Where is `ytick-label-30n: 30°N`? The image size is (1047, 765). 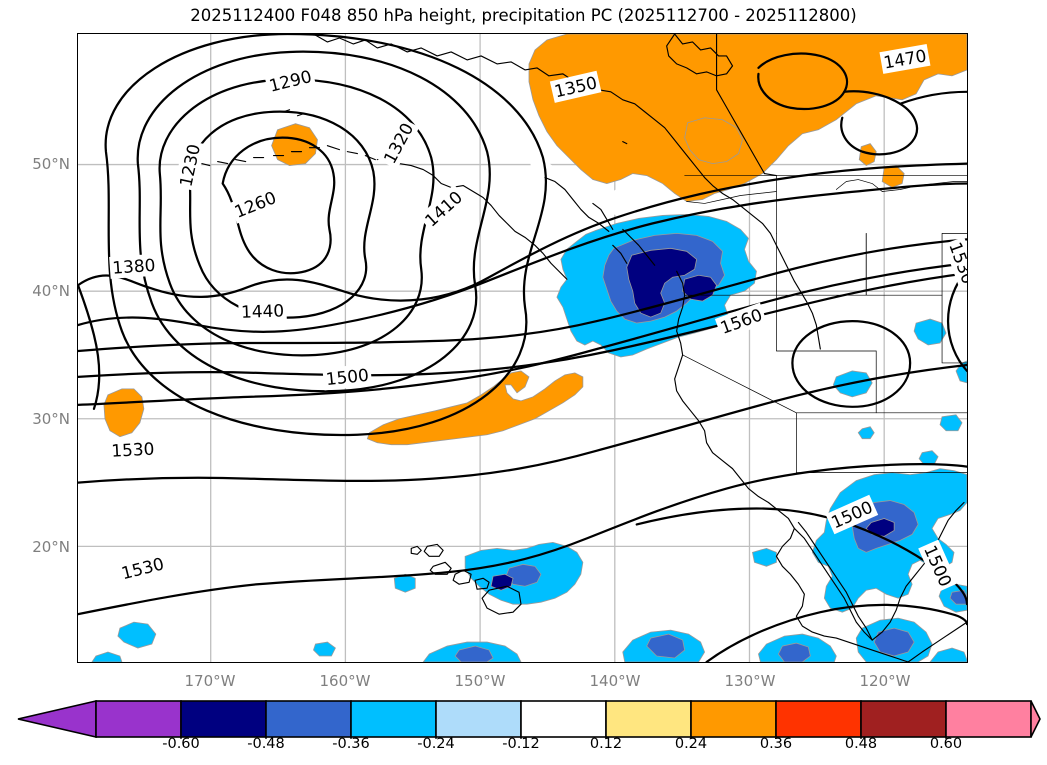 ytick-label-30n: 30°N is located at coordinates (51, 419).